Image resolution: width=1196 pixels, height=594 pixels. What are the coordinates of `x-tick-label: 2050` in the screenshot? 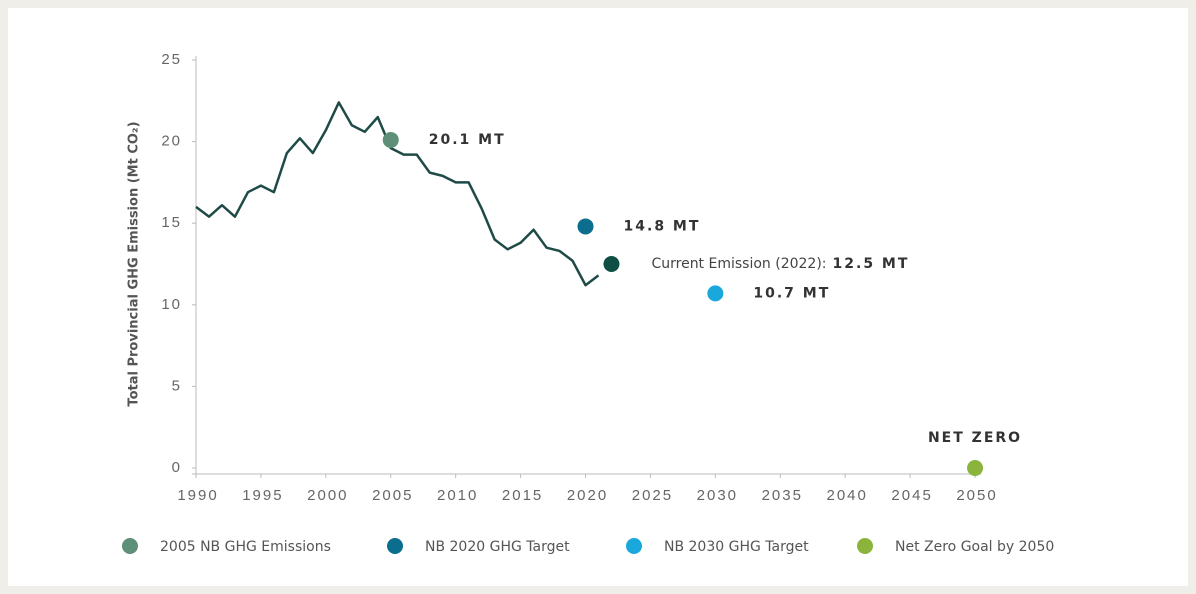 It's located at (976, 495).